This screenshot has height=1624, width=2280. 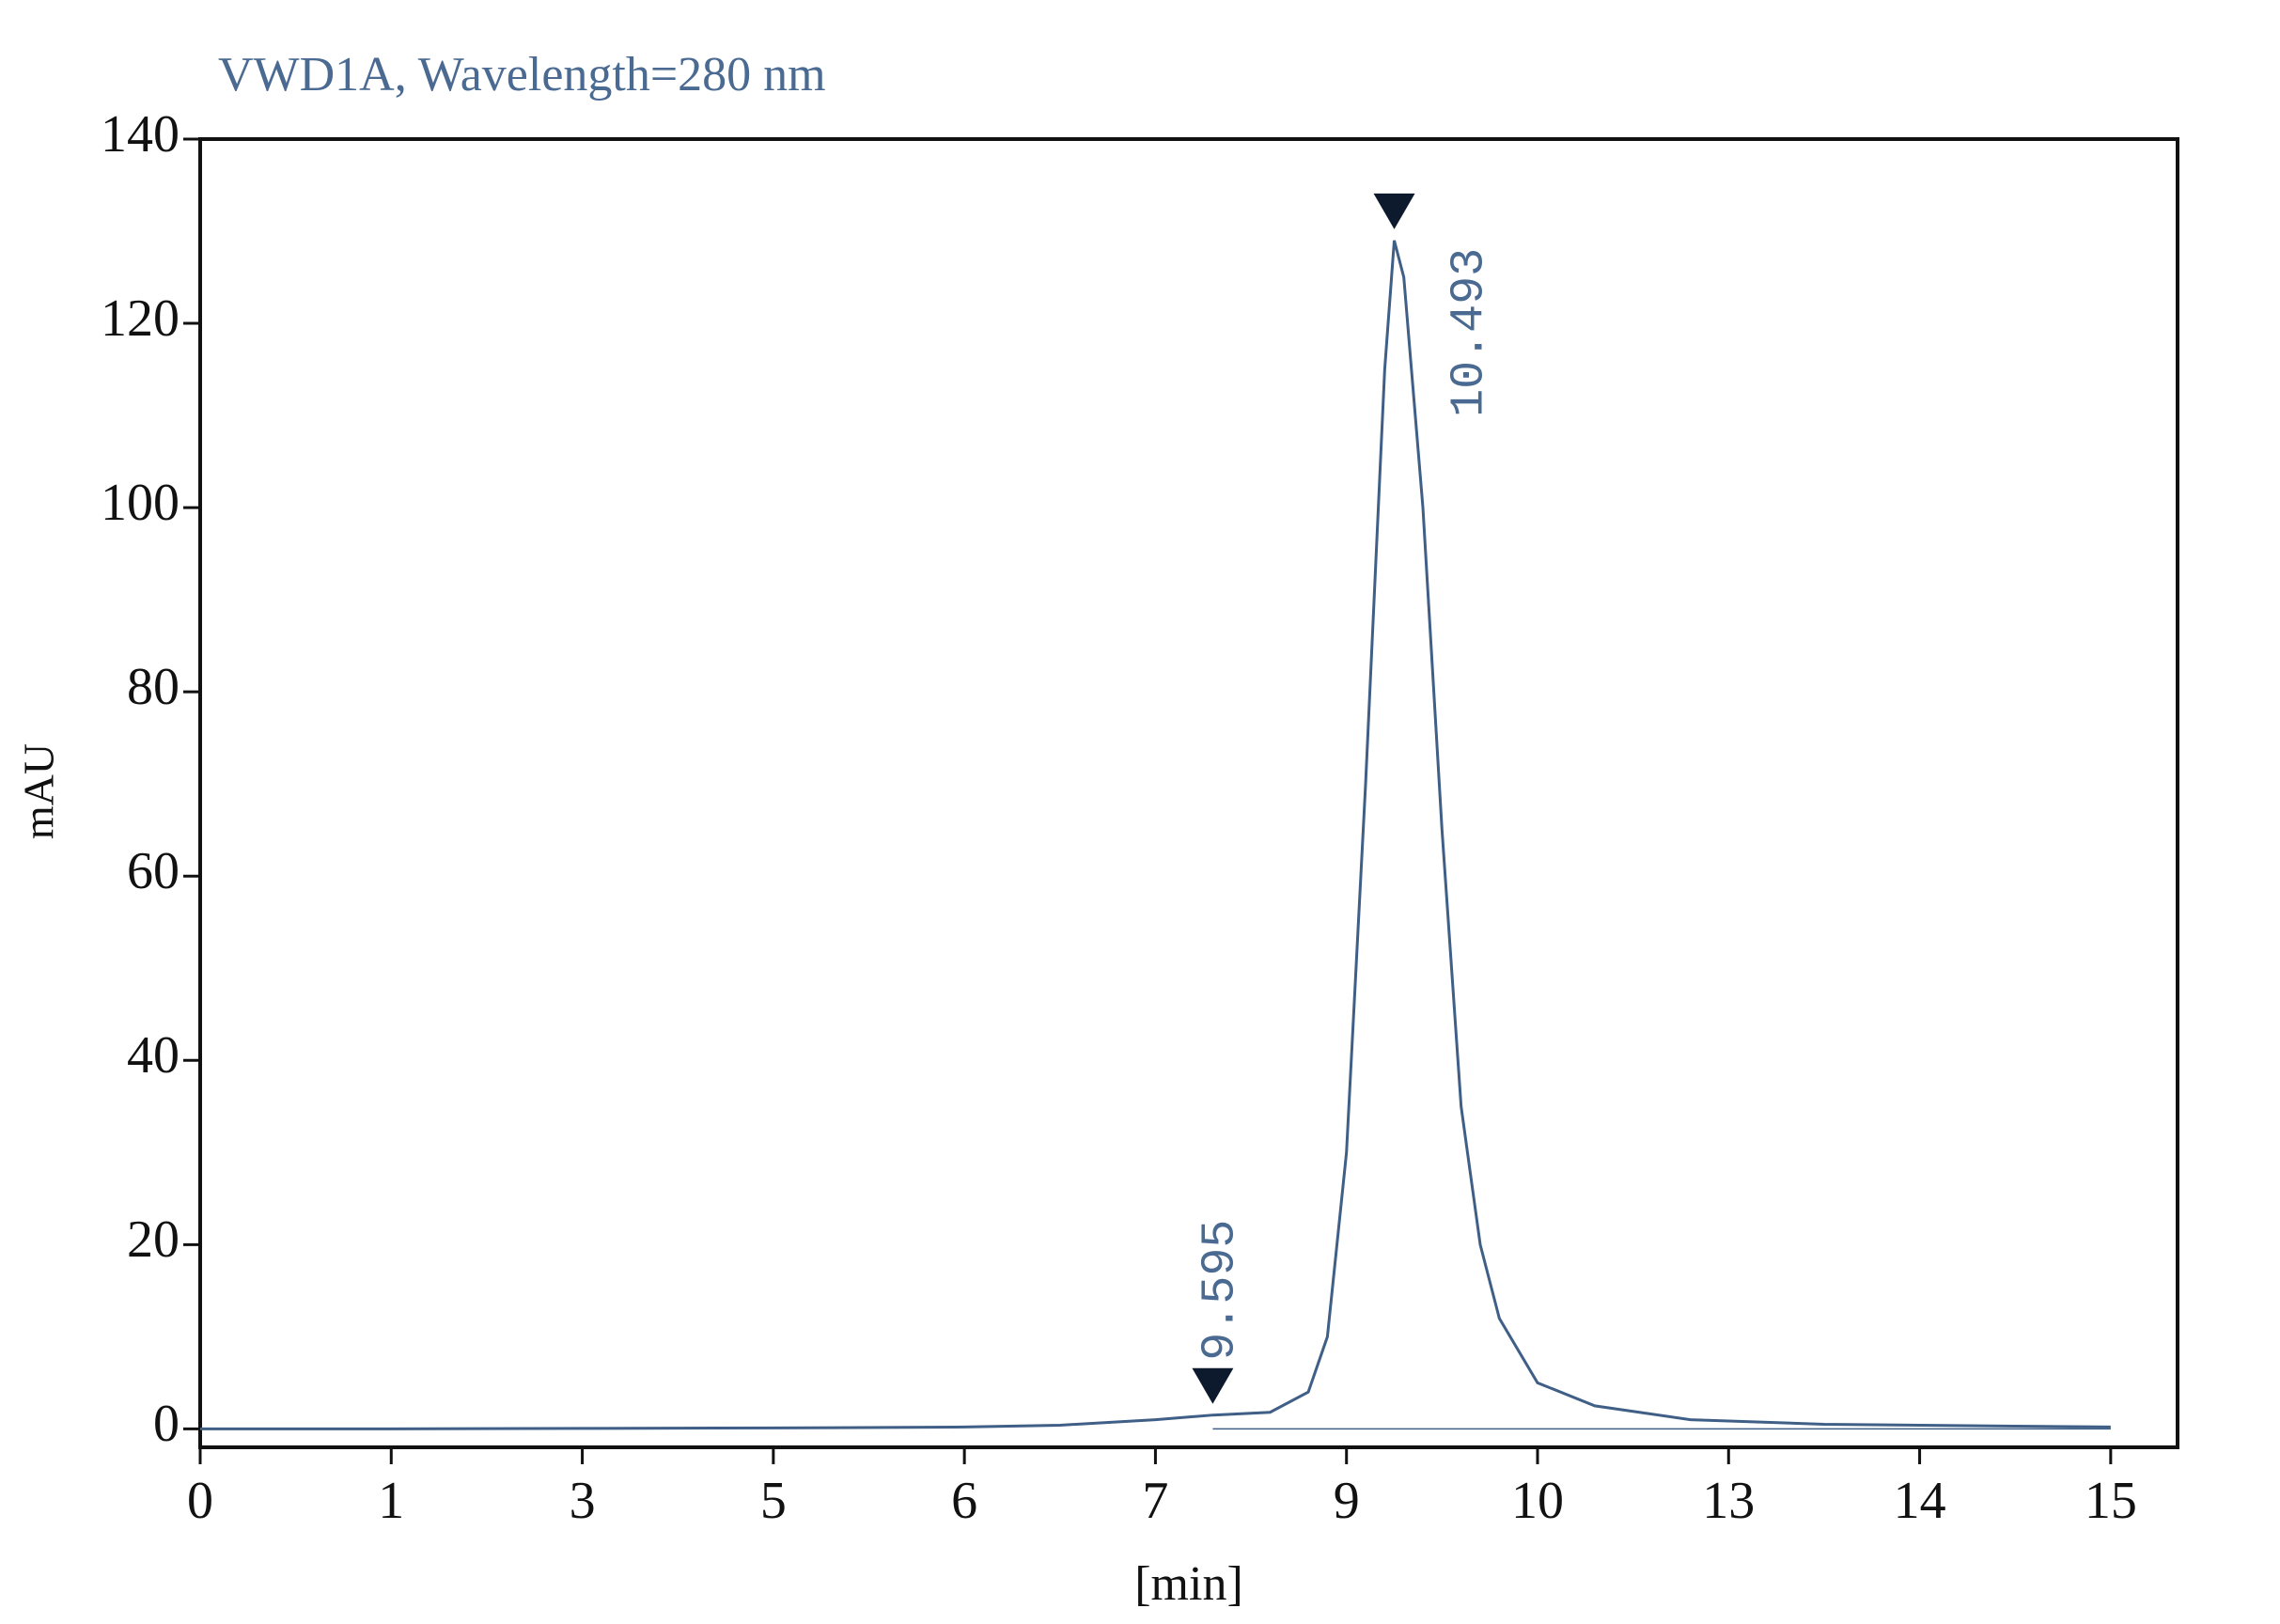 What do you see at coordinates (1188, 1584) in the screenshot?
I see `x-axis-label: [min]` at bounding box center [1188, 1584].